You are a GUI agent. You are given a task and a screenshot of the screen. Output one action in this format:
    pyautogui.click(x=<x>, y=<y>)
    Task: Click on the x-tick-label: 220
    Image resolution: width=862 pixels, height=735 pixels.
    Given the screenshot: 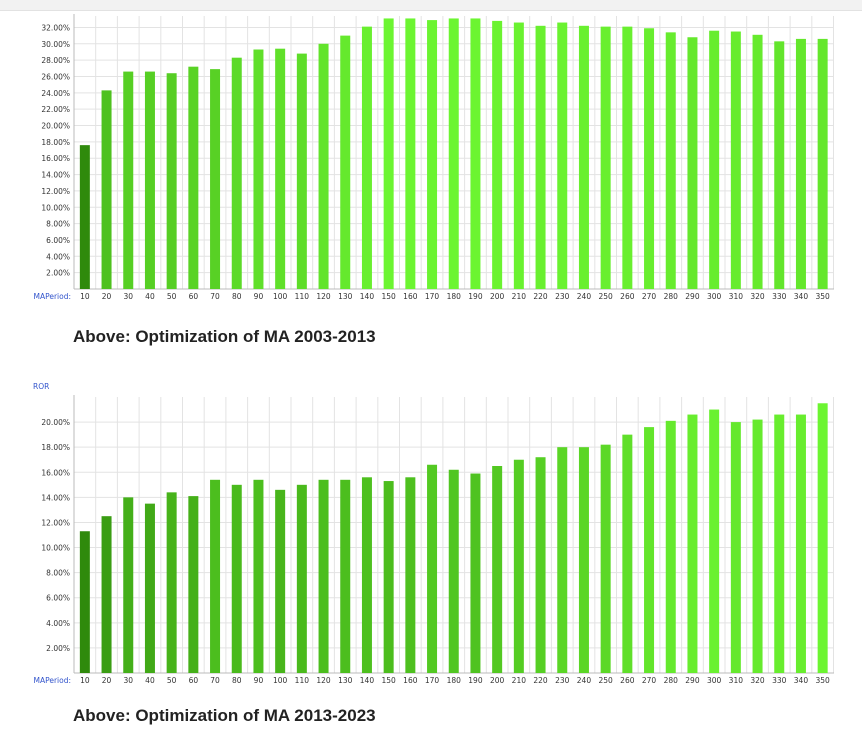 What is the action you would take?
    pyautogui.click(x=540, y=680)
    